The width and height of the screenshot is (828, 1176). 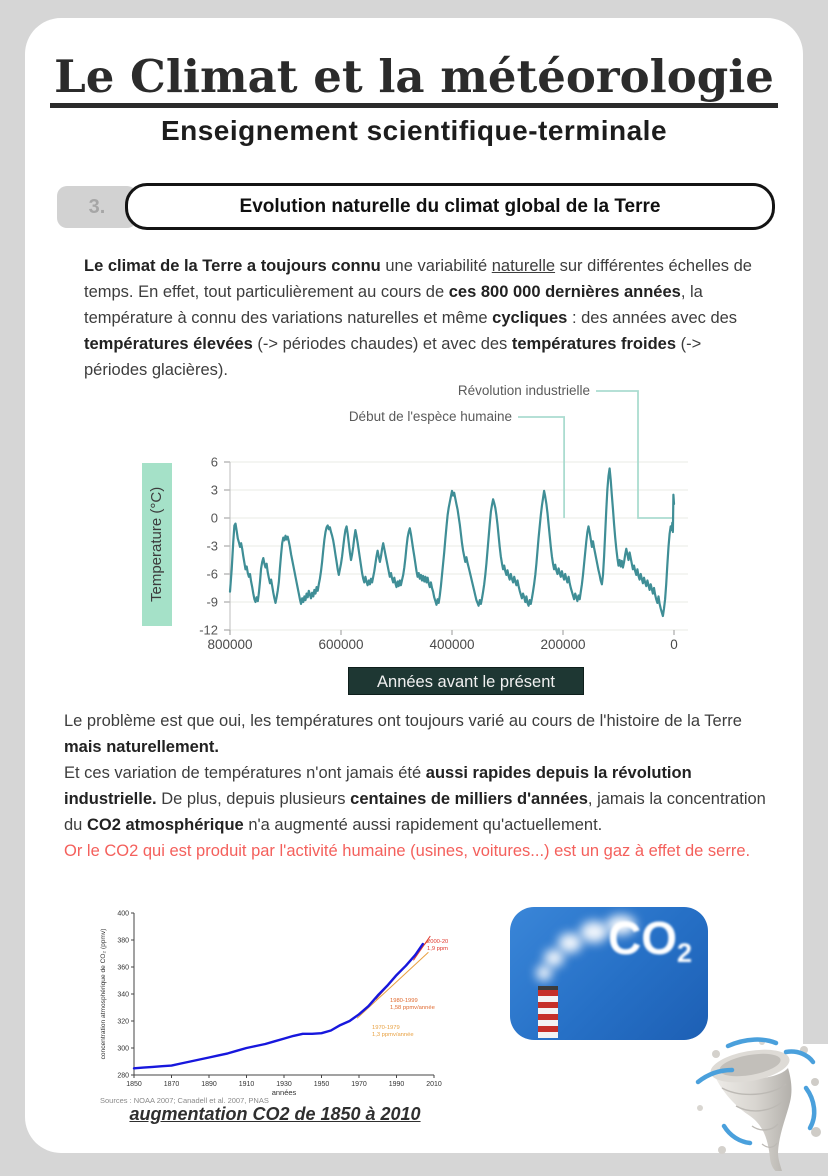 What do you see at coordinates (123, 1021) in the screenshot?
I see `svg-text: 320` at bounding box center [123, 1021].